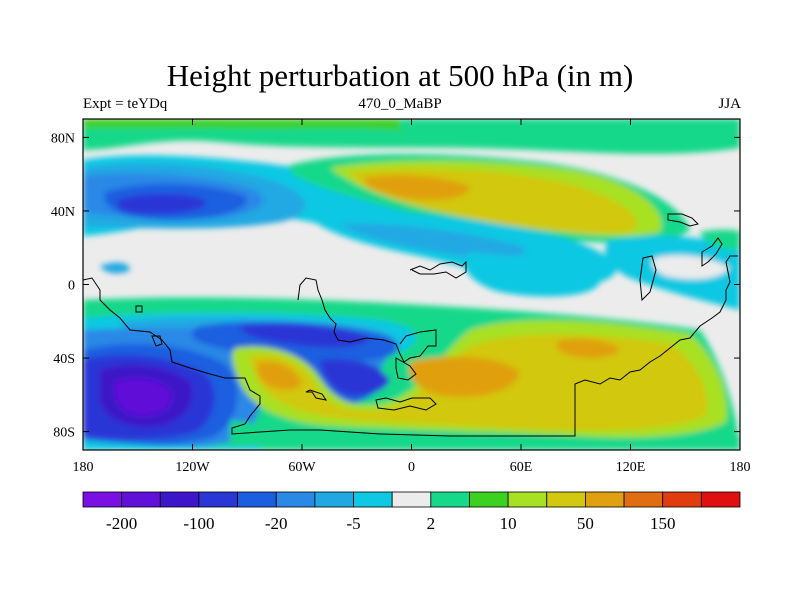 Image resolution: width=800 pixels, height=600 pixels. I want to click on x-tick-label: 60W, so click(302, 467).